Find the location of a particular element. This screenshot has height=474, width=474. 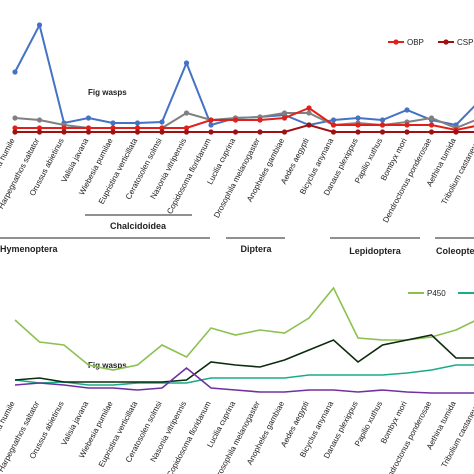

group-label: Lepidoptera is located at coordinates (375, 251).